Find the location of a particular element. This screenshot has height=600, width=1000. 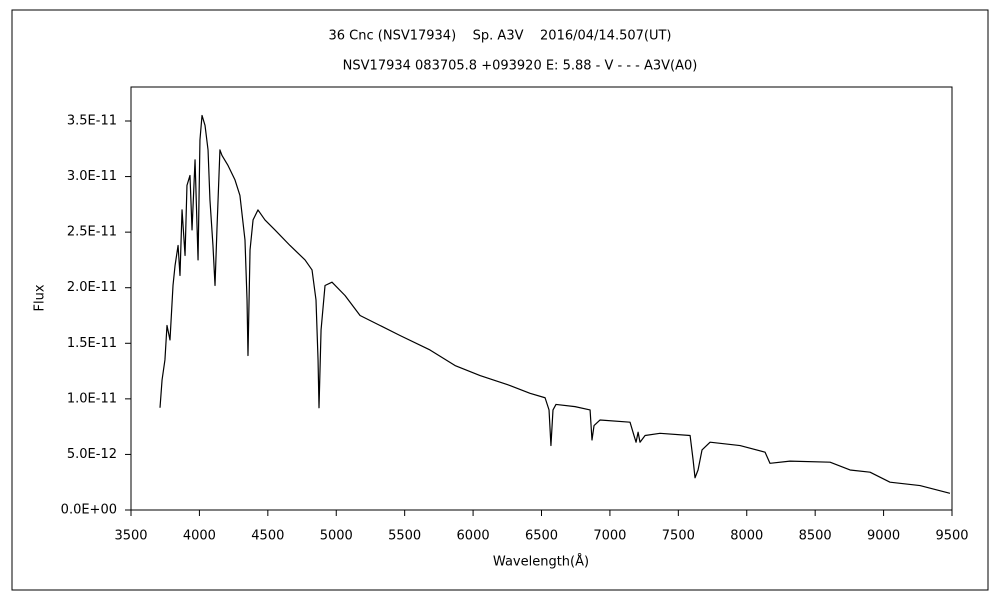

x-tick-label: 5500 is located at coordinates (404, 536).